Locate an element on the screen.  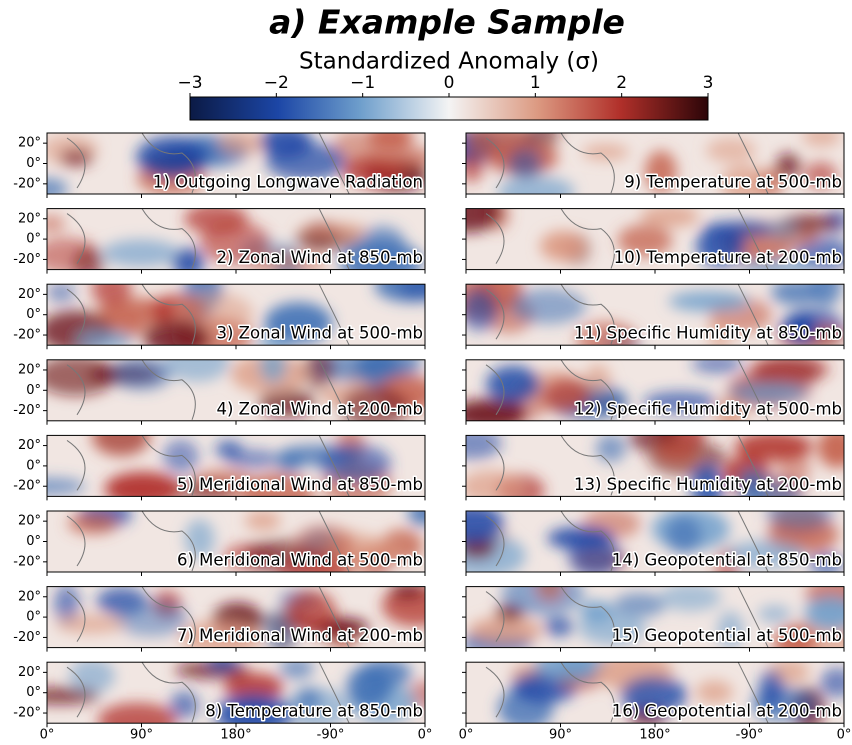
panel-label: 2) Zonal Wind at 850-mb is located at coordinates (319, 257).